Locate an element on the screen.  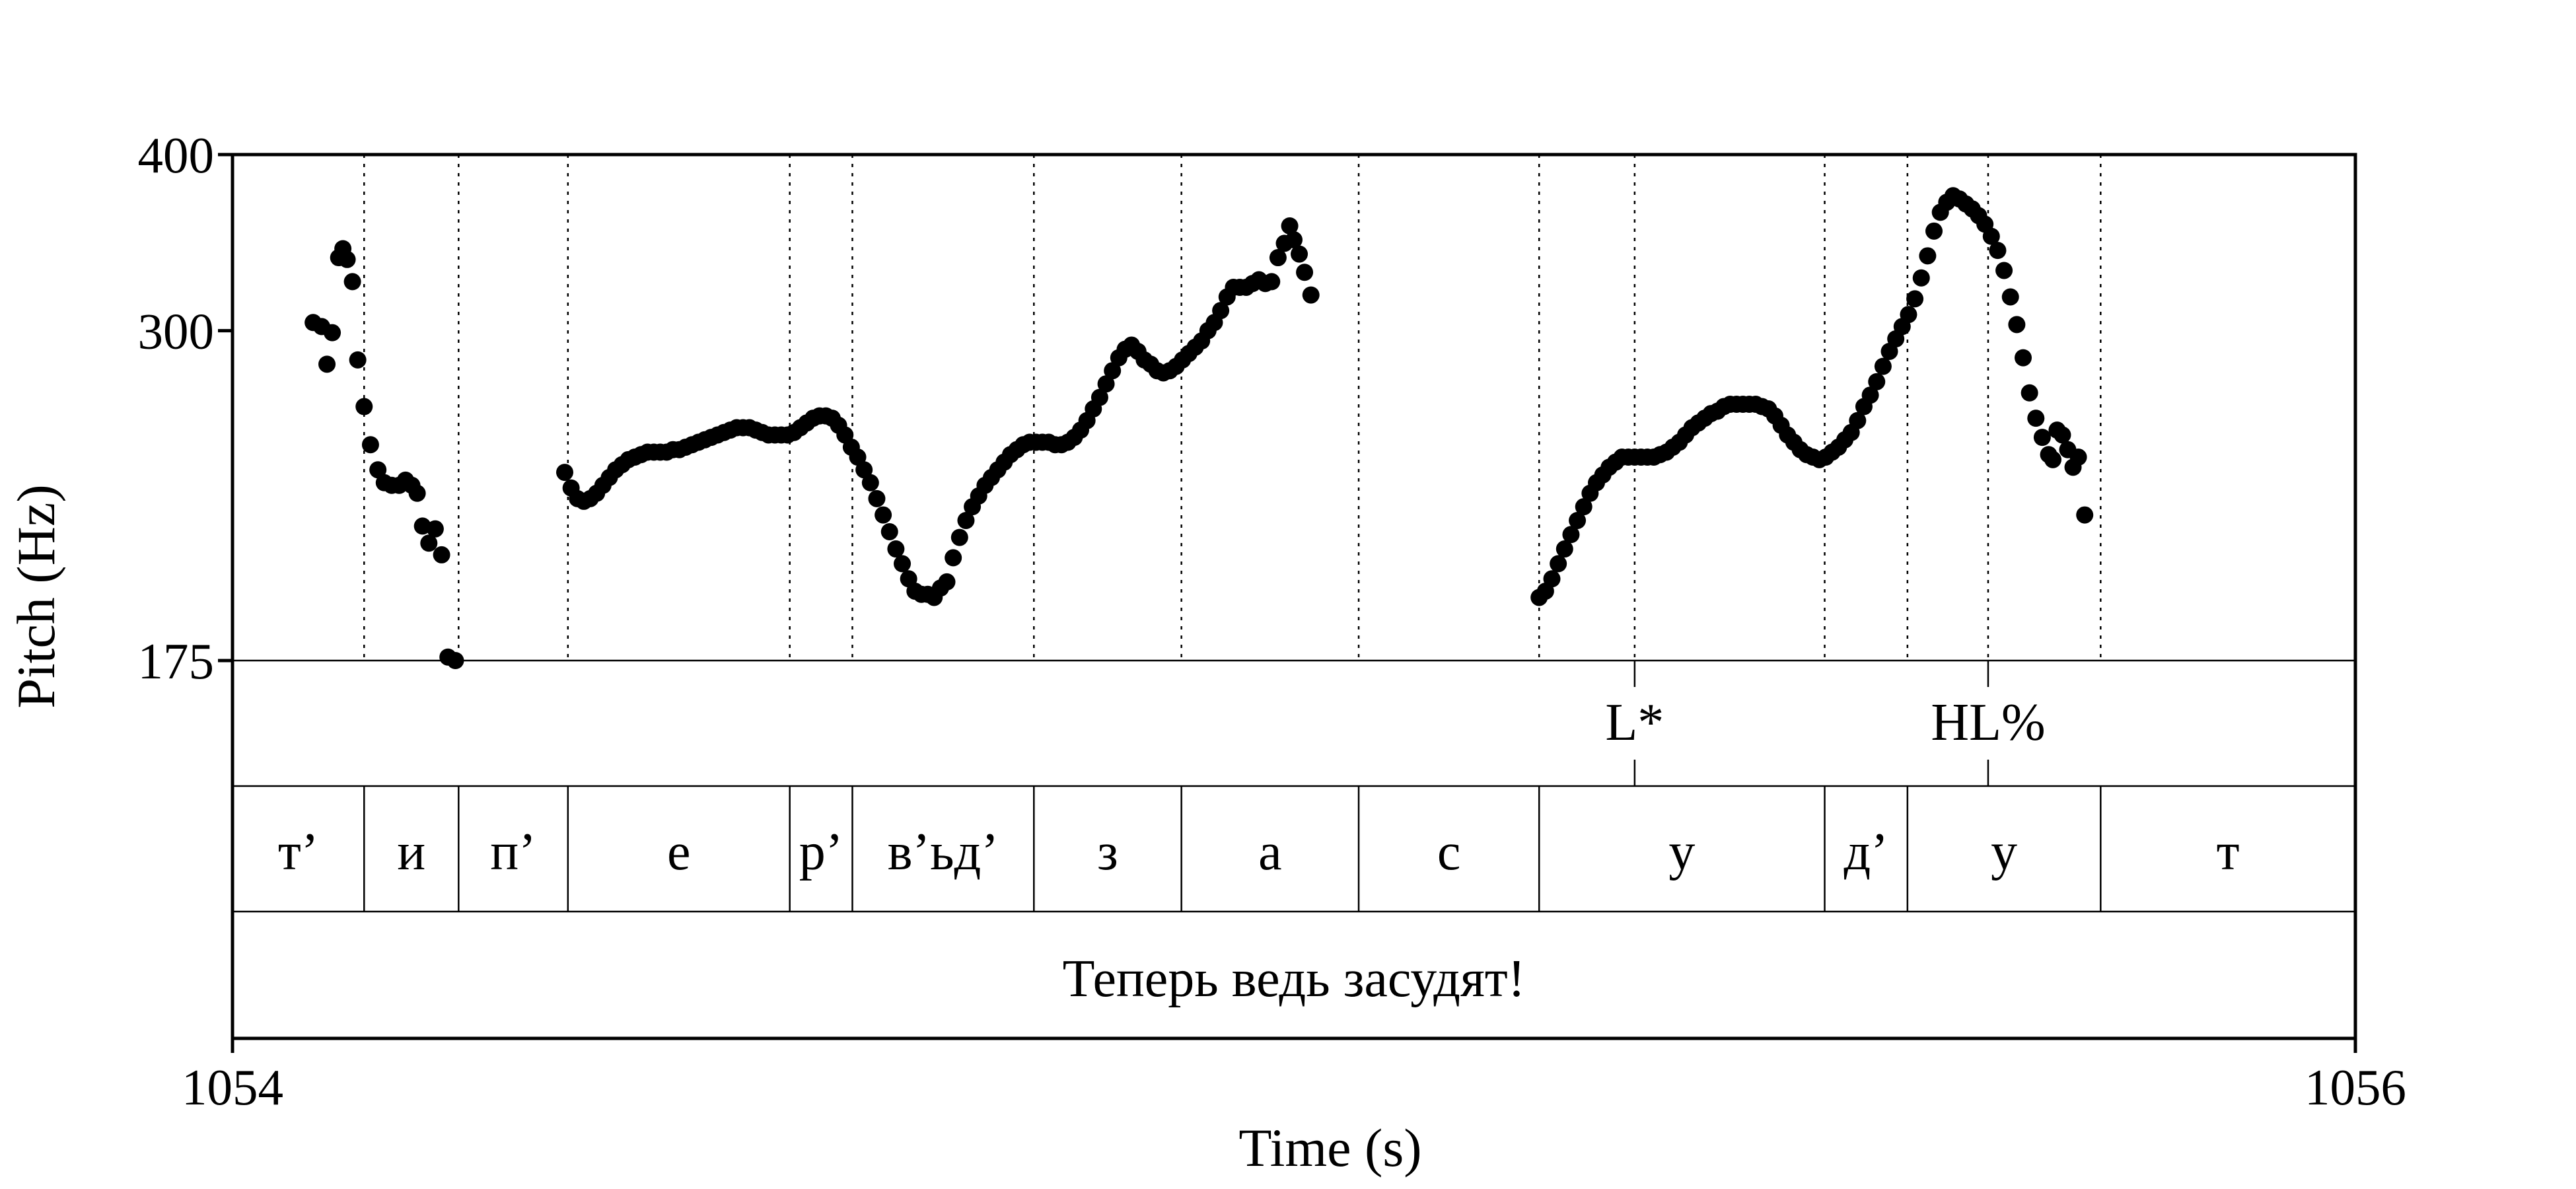
x-axis-title: Time (s) is located at coordinates (1329, 1148).